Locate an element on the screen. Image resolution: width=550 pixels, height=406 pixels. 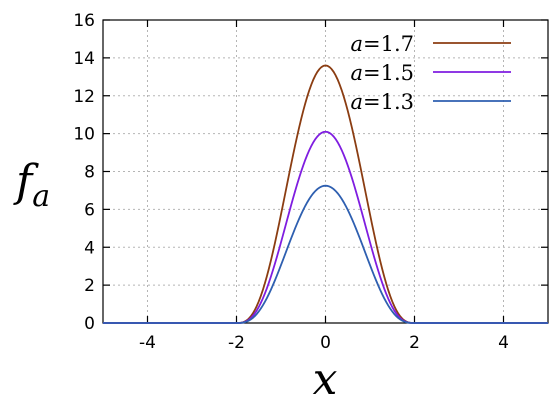
x-tick-label: -2 is located at coordinates (236, 343).